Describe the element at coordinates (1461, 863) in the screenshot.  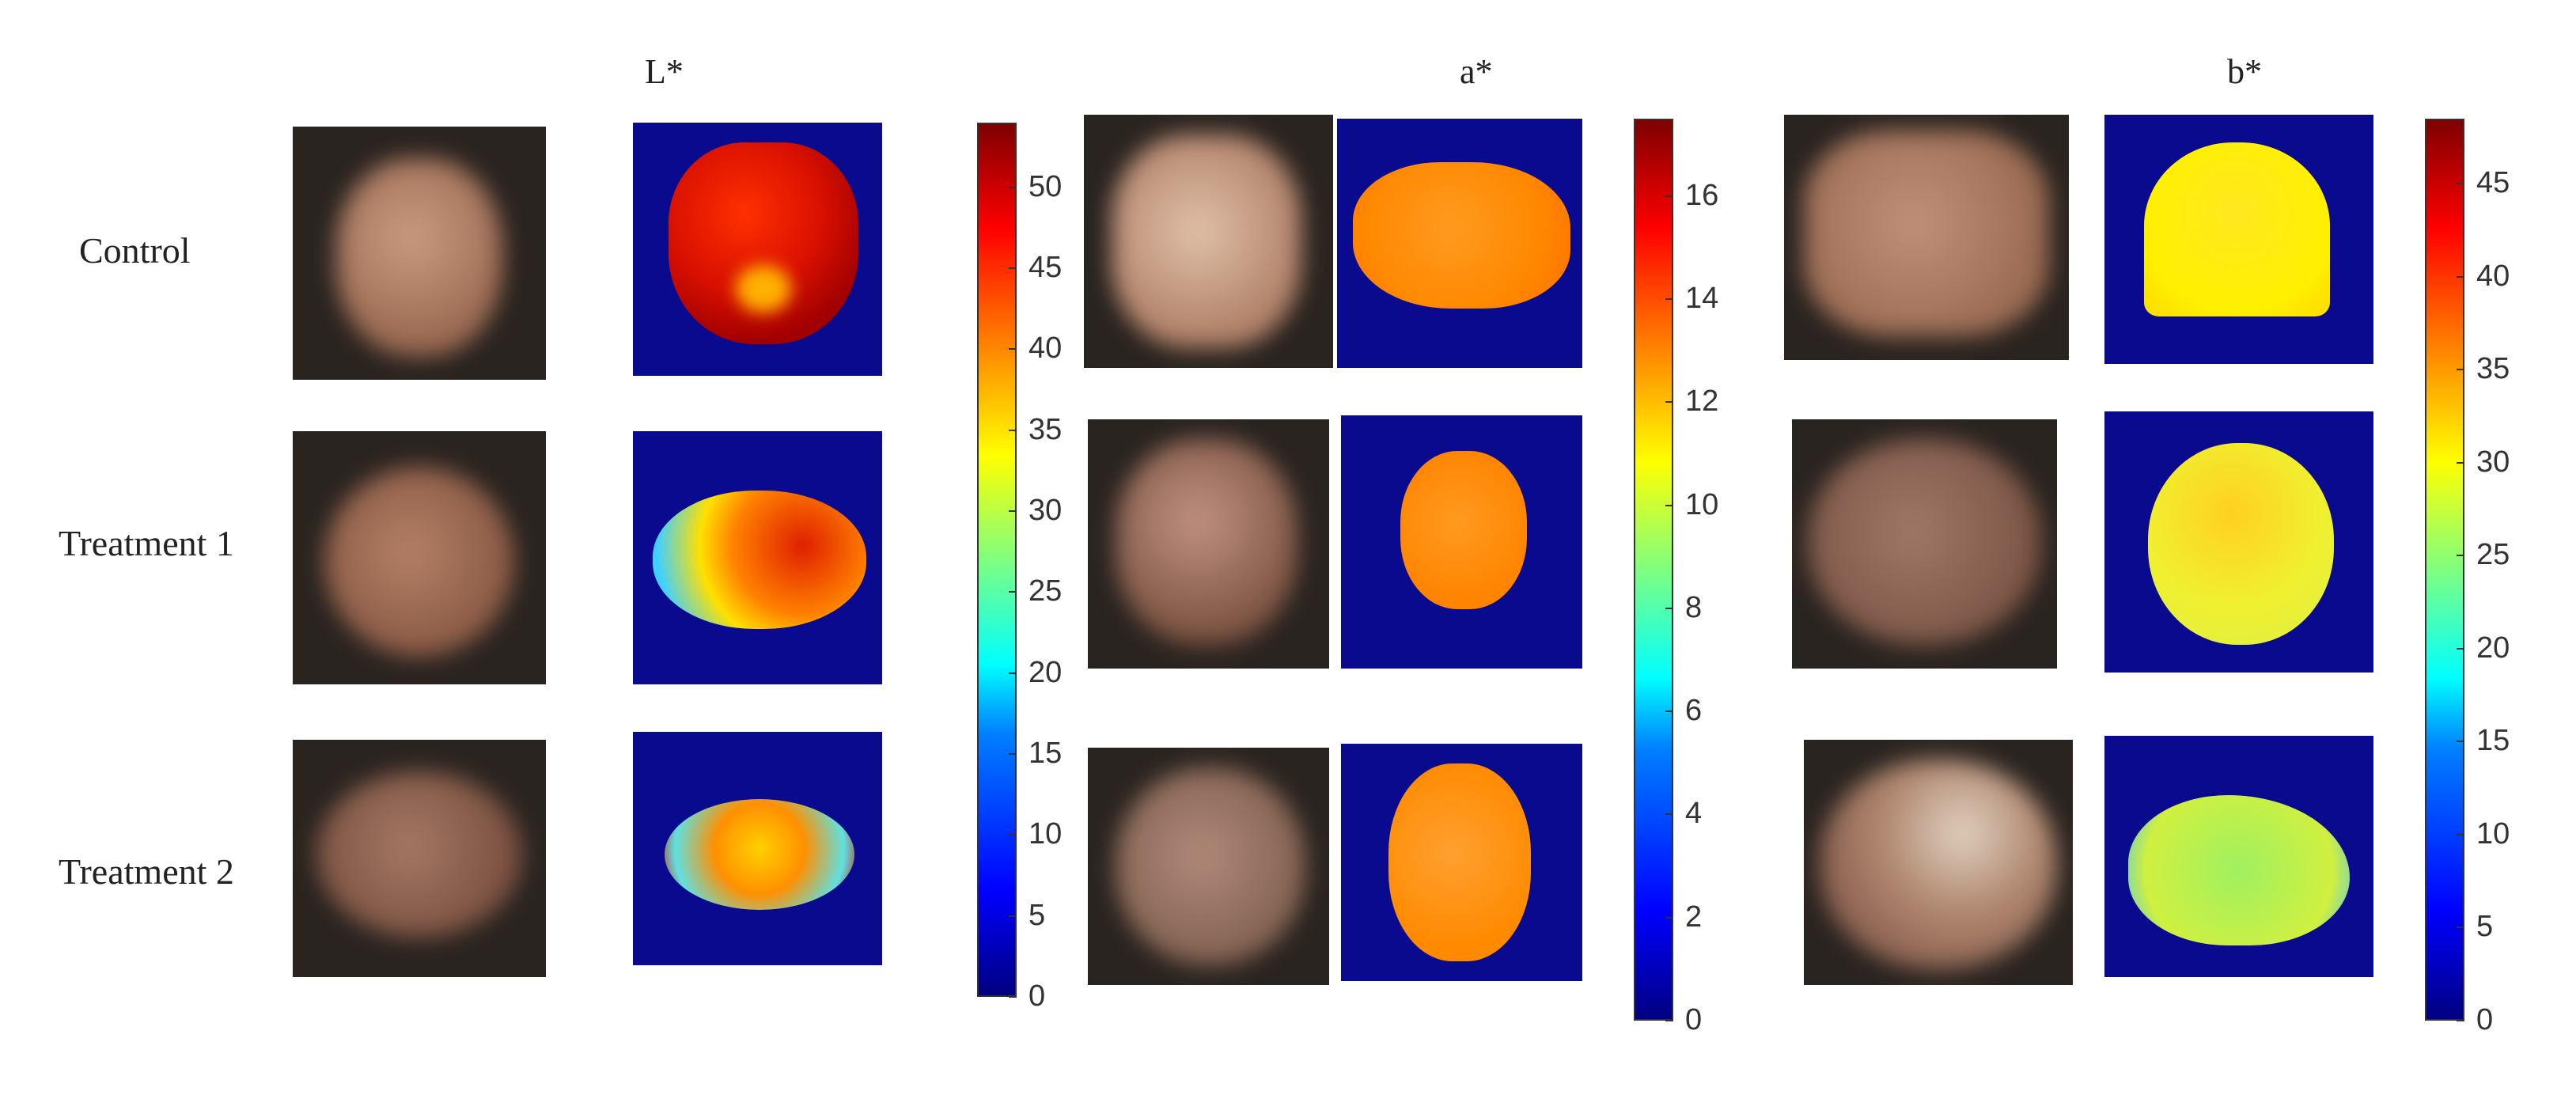
I see `map-t2-a` at that location.